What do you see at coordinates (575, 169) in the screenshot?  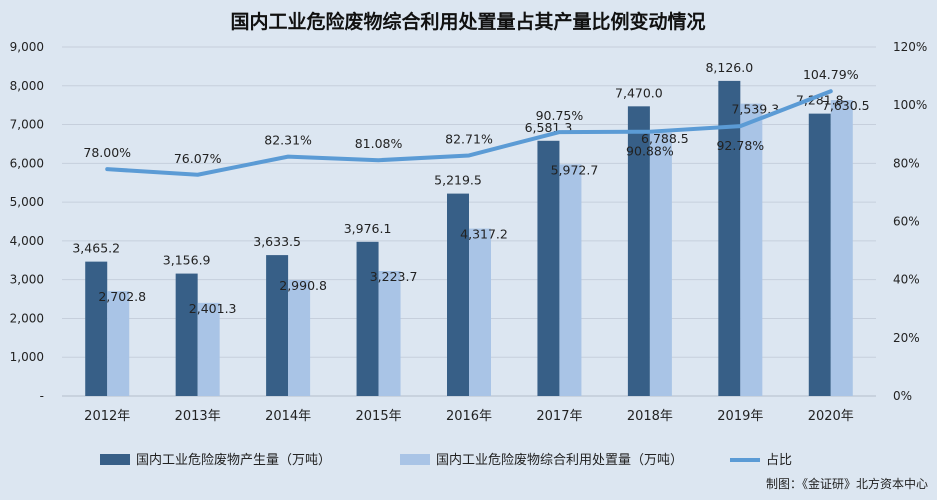 I see `data-label-utilization: 5,972.7` at bounding box center [575, 169].